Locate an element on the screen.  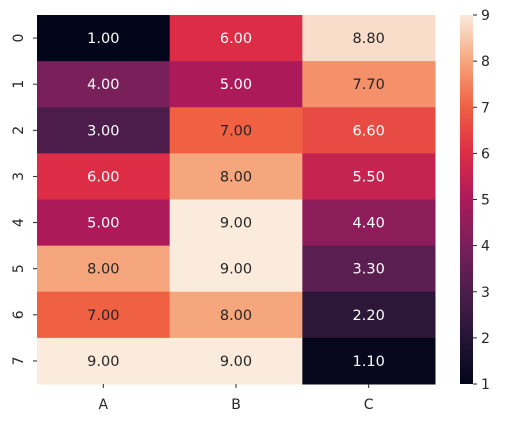
heatmap-cell-r5-C is located at coordinates (369, 269).